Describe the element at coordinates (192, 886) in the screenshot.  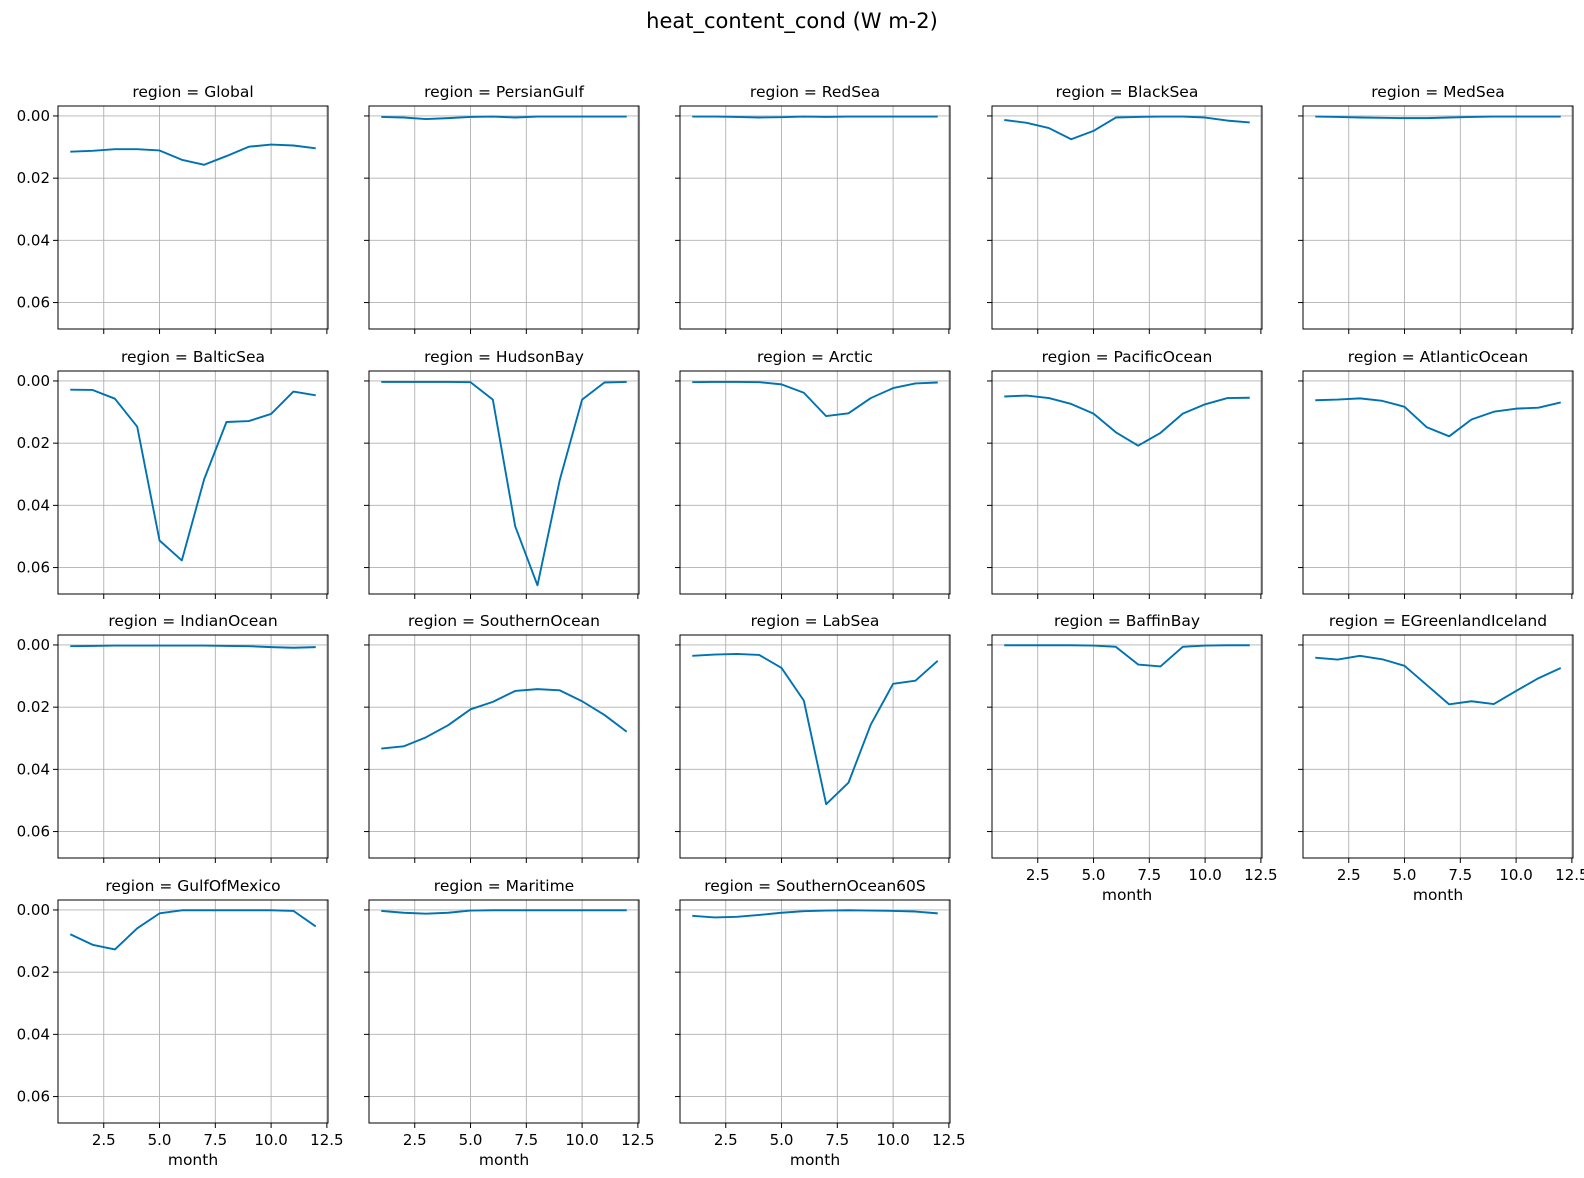
I see `panel-title: region = GulfOfMexico` at that location.